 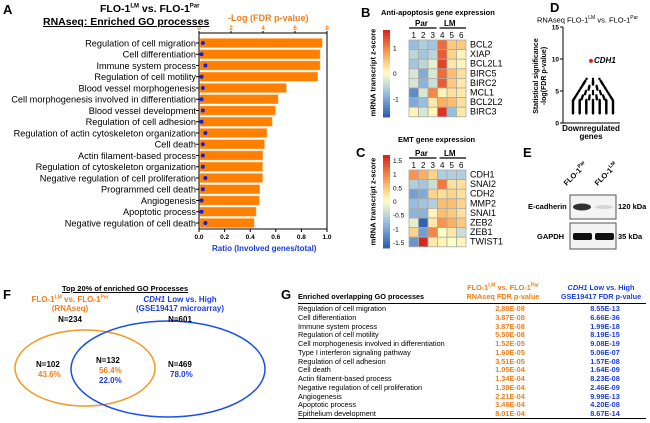 What do you see at coordinates (604, 236) in the screenshot?
I see `gapdh-band-lm` at bounding box center [604, 236].